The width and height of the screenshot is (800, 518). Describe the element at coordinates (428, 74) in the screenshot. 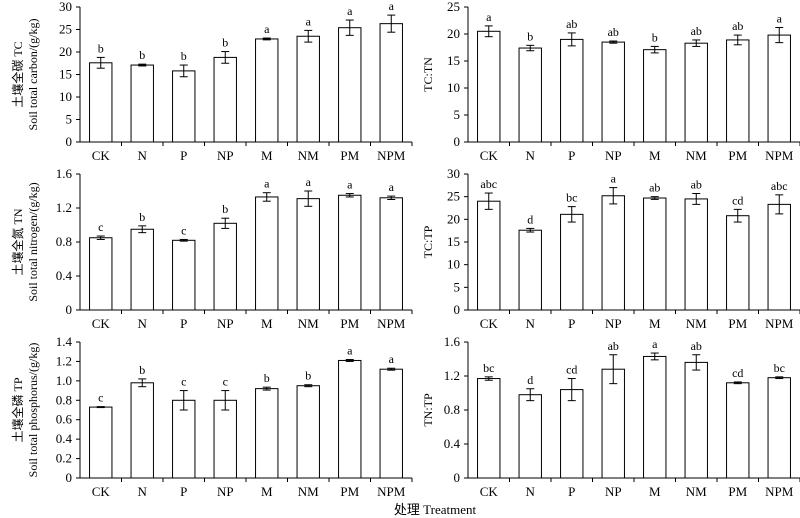

I see `y-axis-label: TC:TN` at that location.